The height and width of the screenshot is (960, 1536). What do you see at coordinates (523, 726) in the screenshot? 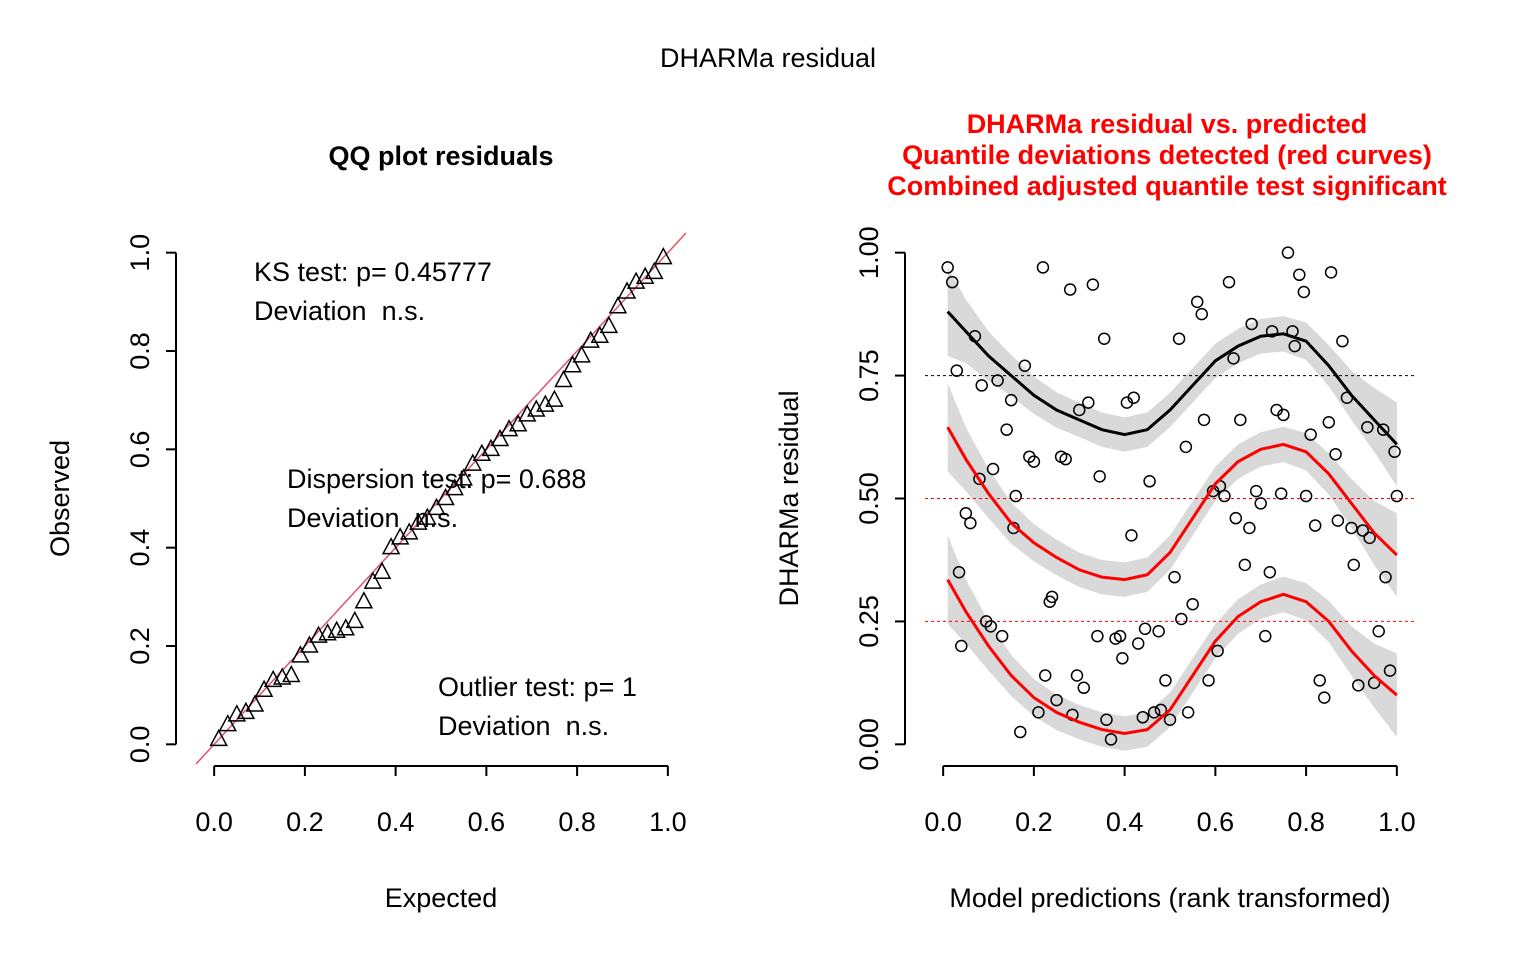
I see `test-annotation: Deviation n.s.` at bounding box center [523, 726].